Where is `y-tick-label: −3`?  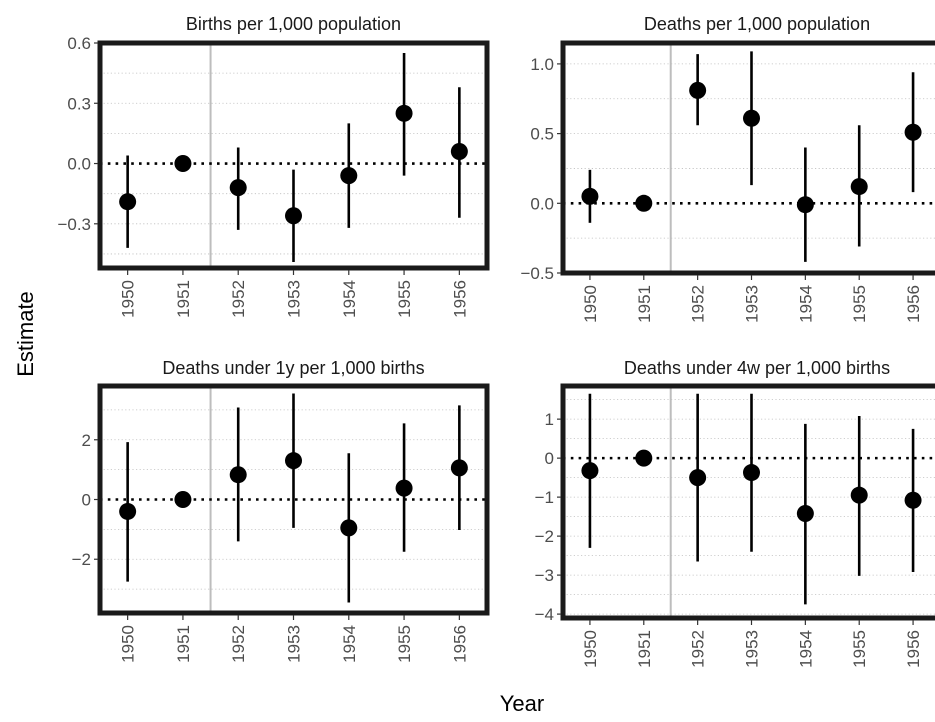 y-tick-label: −3 is located at coordinates (544, 575).